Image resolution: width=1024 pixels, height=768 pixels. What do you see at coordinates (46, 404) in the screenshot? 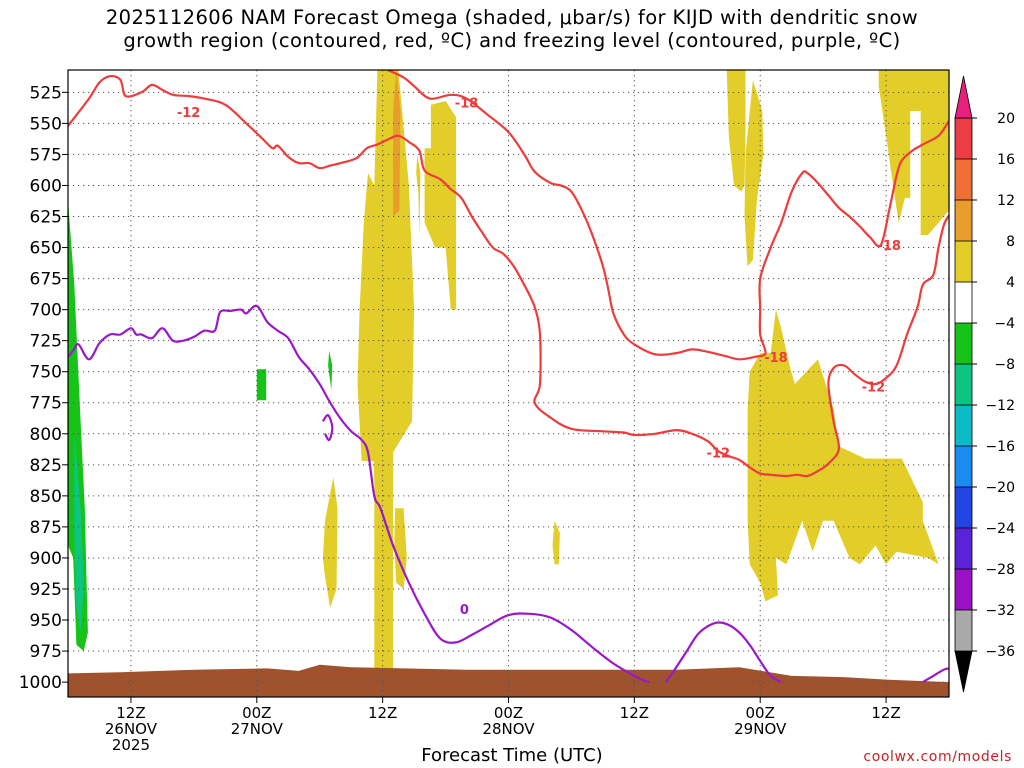
I see `y-tick-label-775: 775` at bounding box center [46, 404].